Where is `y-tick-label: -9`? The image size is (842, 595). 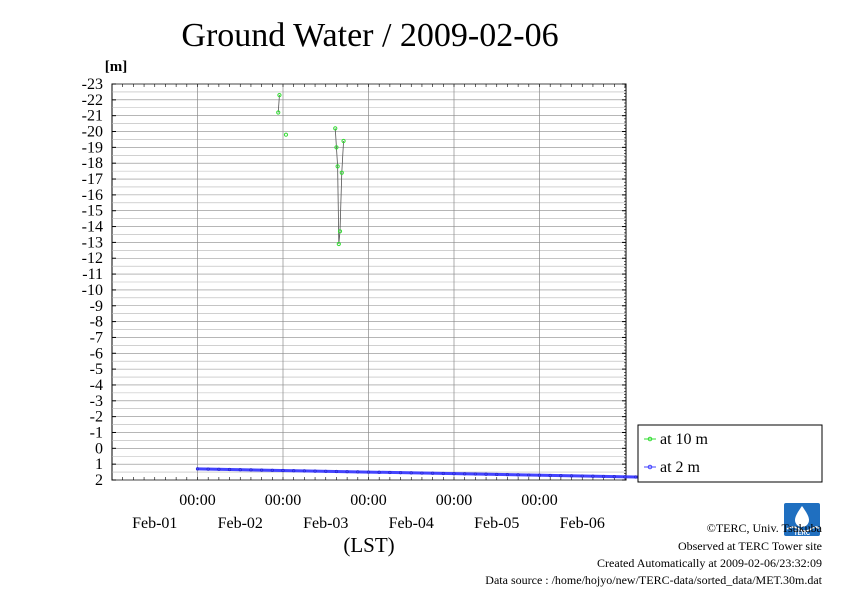
y-tick-label: -9 is located at coordinates (96, 306).